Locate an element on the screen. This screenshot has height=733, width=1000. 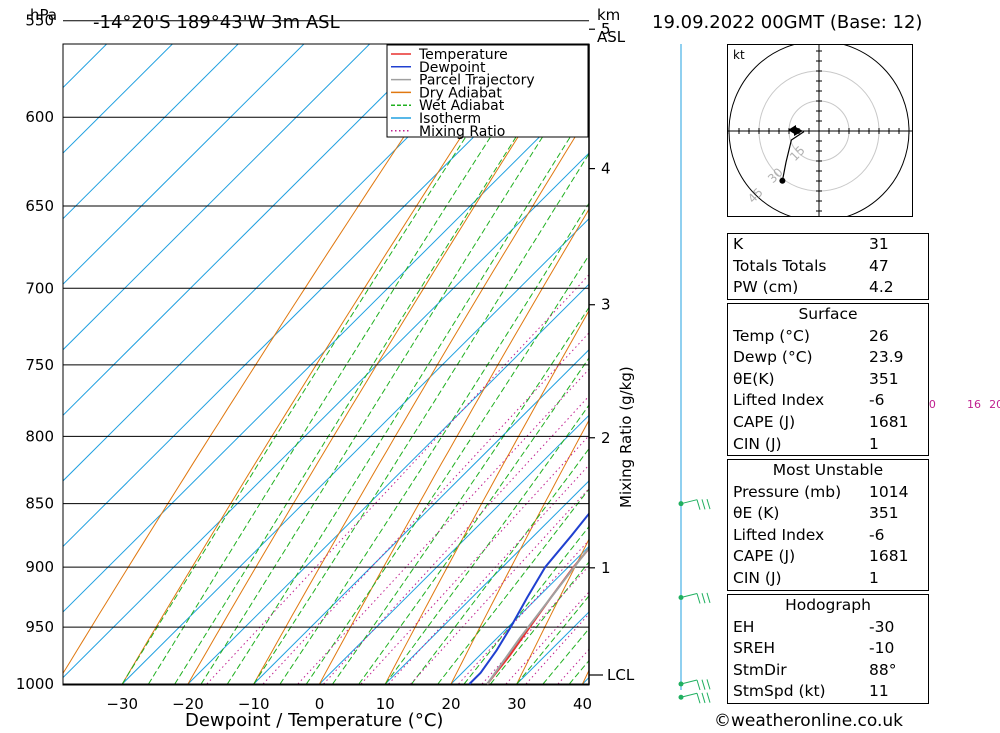
x-axis-title: Dewpoint / Temperature (°C) is located at coordinates (314, 720).